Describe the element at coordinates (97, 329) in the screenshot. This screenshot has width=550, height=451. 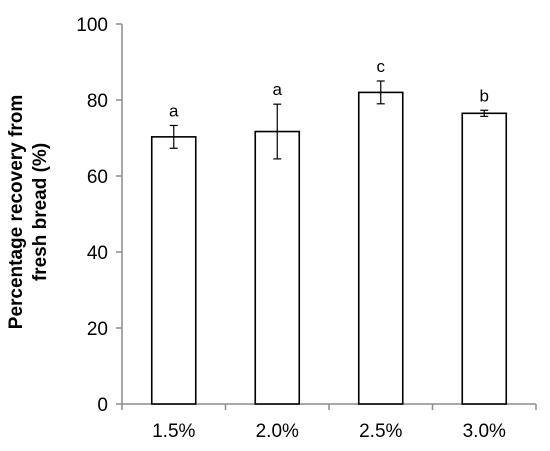
I see `y-tick-label: 20` at that location.